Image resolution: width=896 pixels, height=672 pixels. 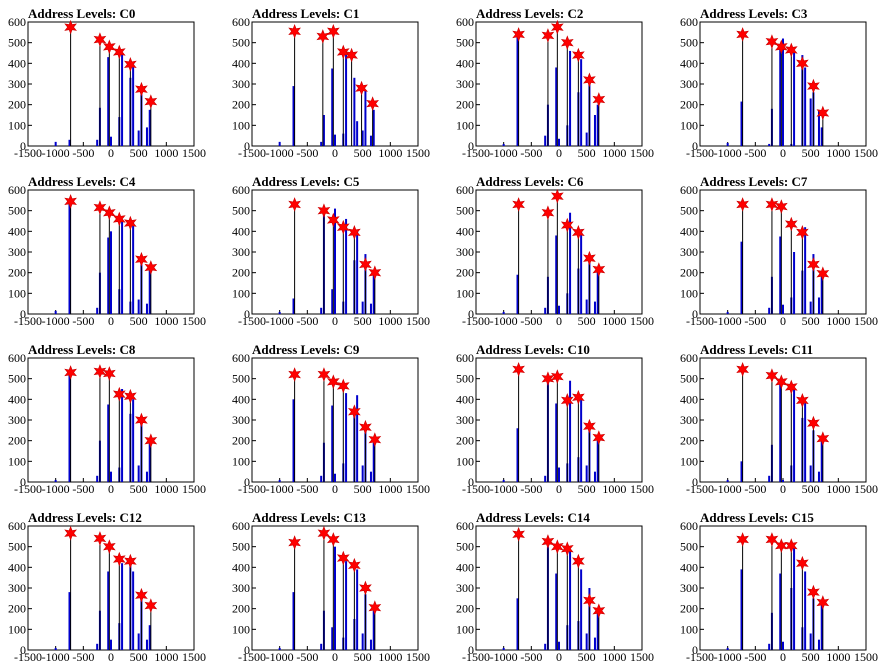 What do you see at coordinates (530, 13) in the screenshot?
I see `chart-title: Address Levels: C2` at bounding box center [530, 13].